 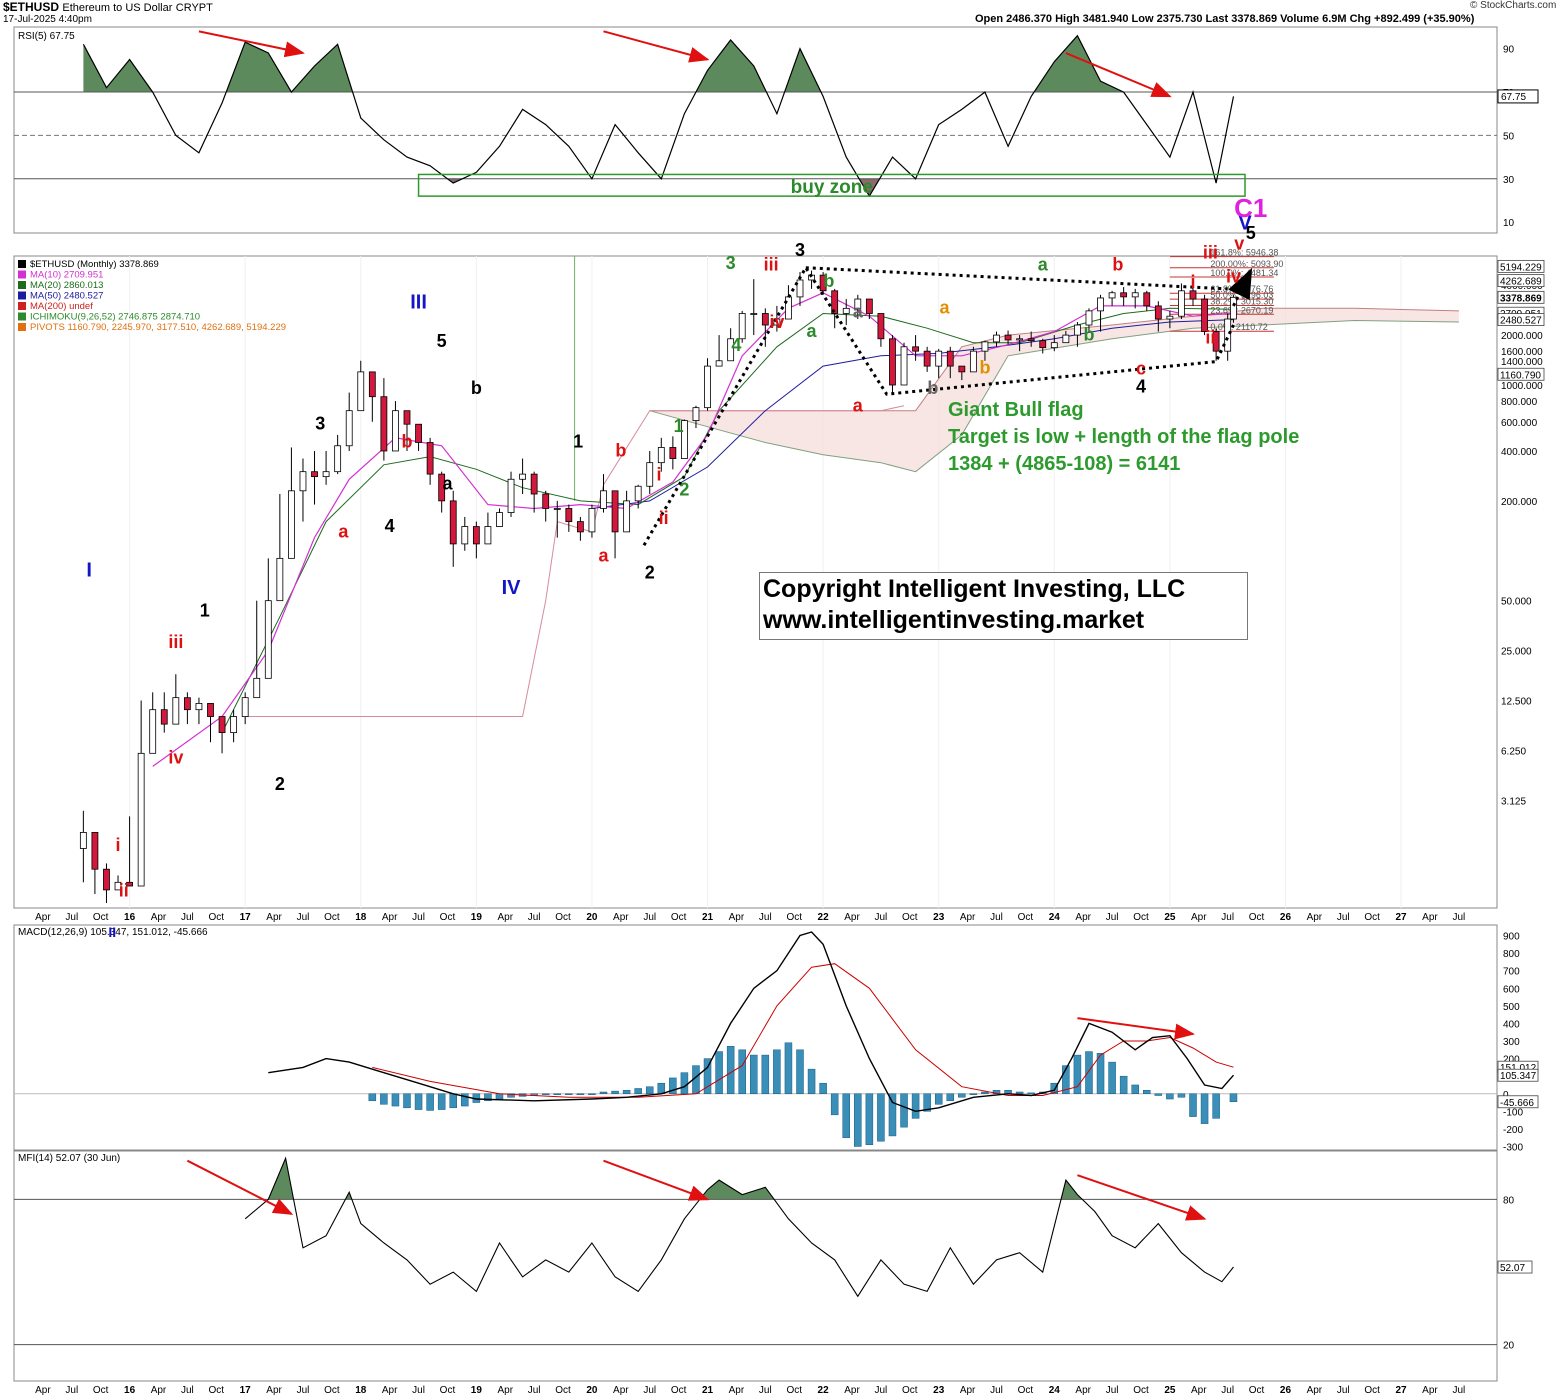 What do you see at coordinates (130, 1390) in the screenshot?
I see `mfi-x-tick: 16` at bounding box center [130, 1390].